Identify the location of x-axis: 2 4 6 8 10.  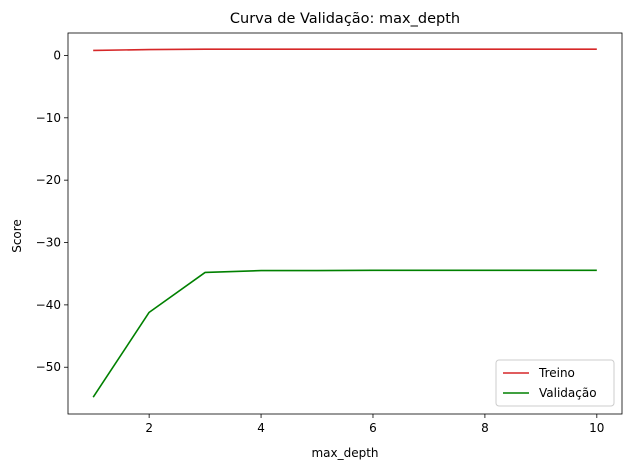
(374, 424).